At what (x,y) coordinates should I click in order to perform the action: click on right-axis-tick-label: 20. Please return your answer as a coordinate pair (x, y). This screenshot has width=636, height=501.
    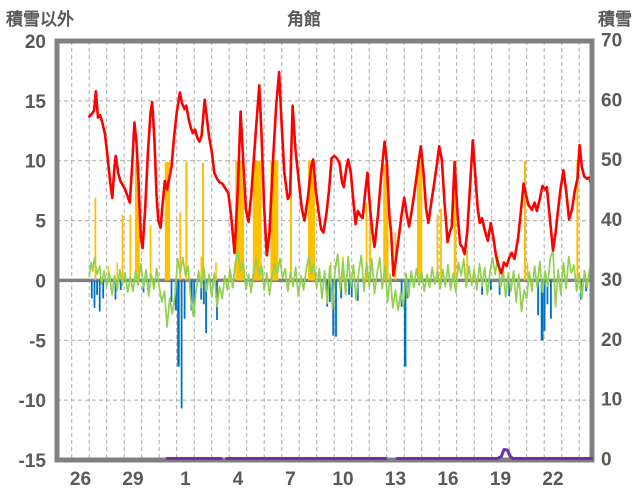
    Looking at the image, I should click on (611, 340).